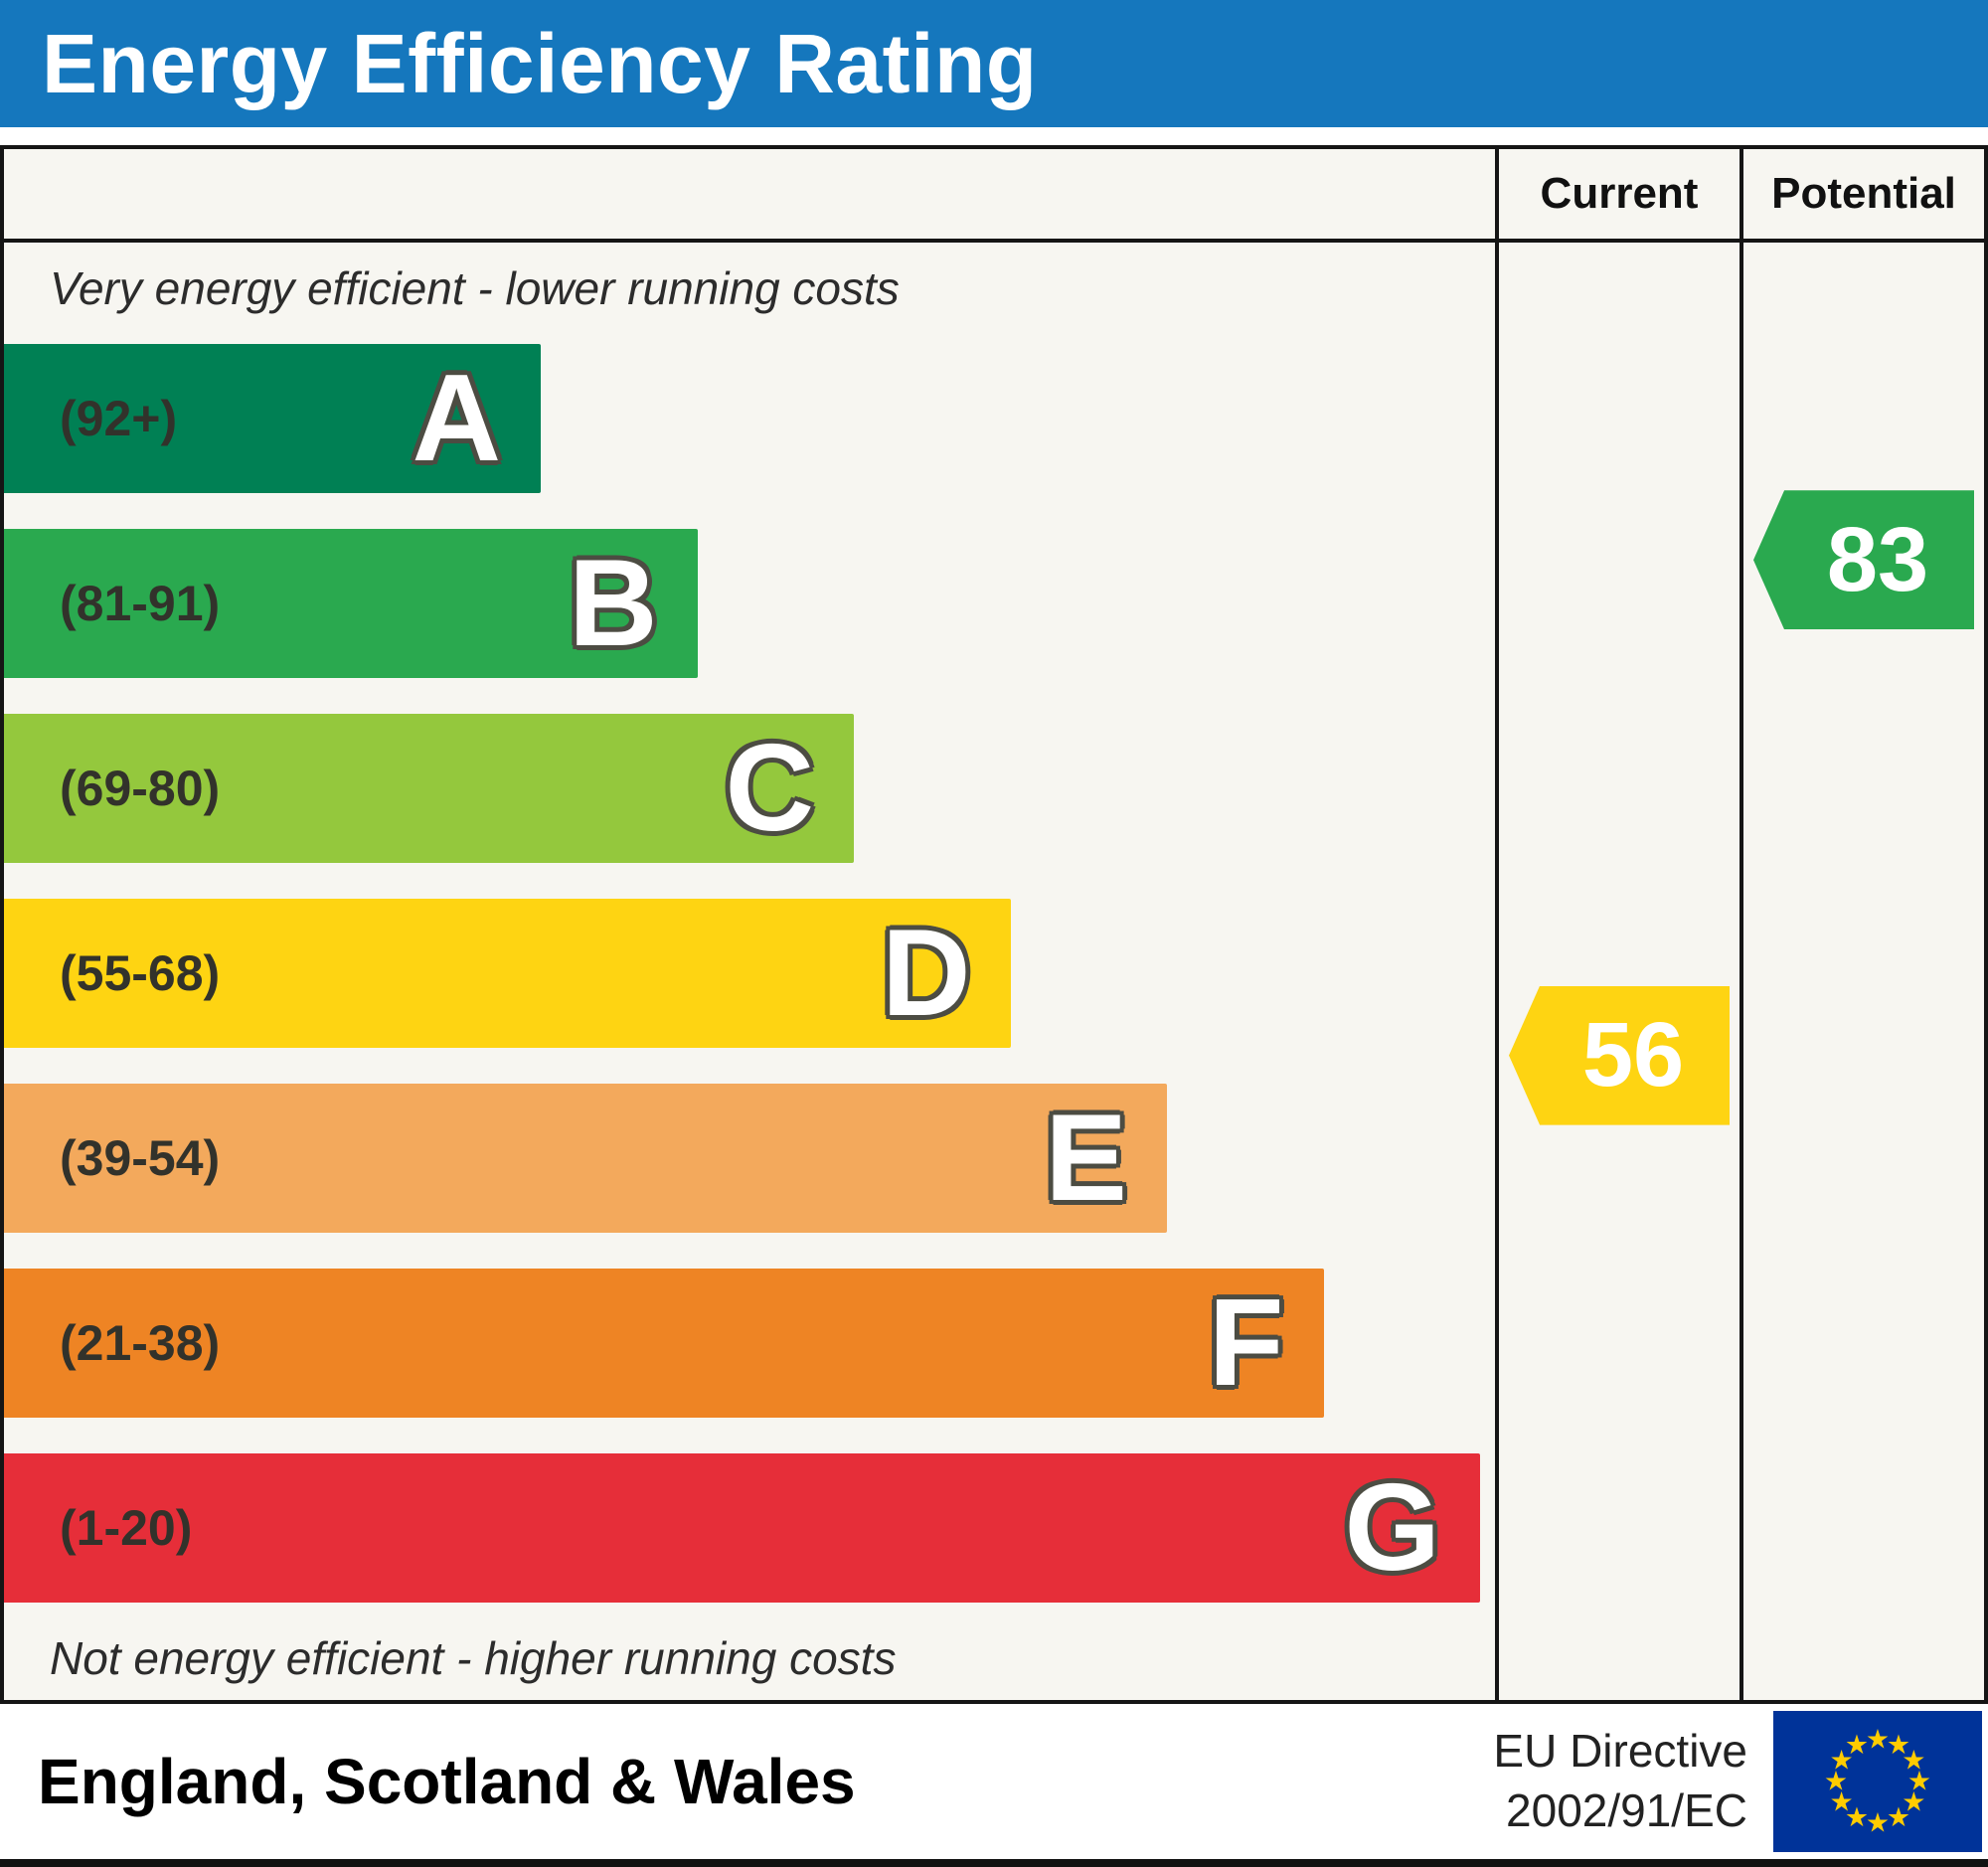 The width and height of the screenshot is (1988, 1867). Describe the element at coordinates (1633, 1055) in the screenshot. I see `current-rating-value: 56` at that location.